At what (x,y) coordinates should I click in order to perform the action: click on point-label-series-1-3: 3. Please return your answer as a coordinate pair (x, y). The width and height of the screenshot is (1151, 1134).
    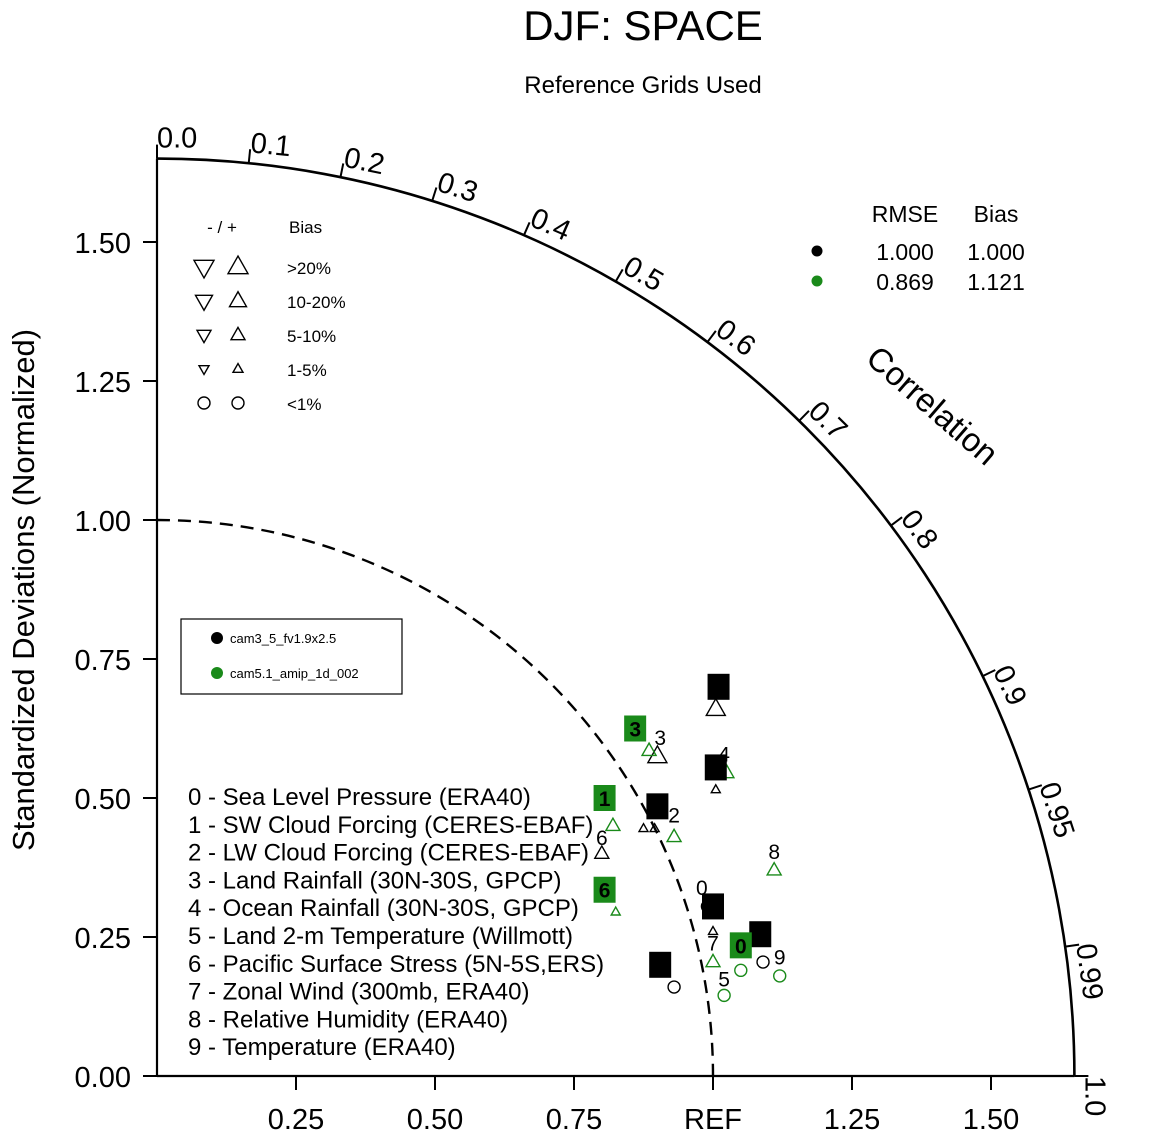
    Looking at the image, I should click on (635, 730).